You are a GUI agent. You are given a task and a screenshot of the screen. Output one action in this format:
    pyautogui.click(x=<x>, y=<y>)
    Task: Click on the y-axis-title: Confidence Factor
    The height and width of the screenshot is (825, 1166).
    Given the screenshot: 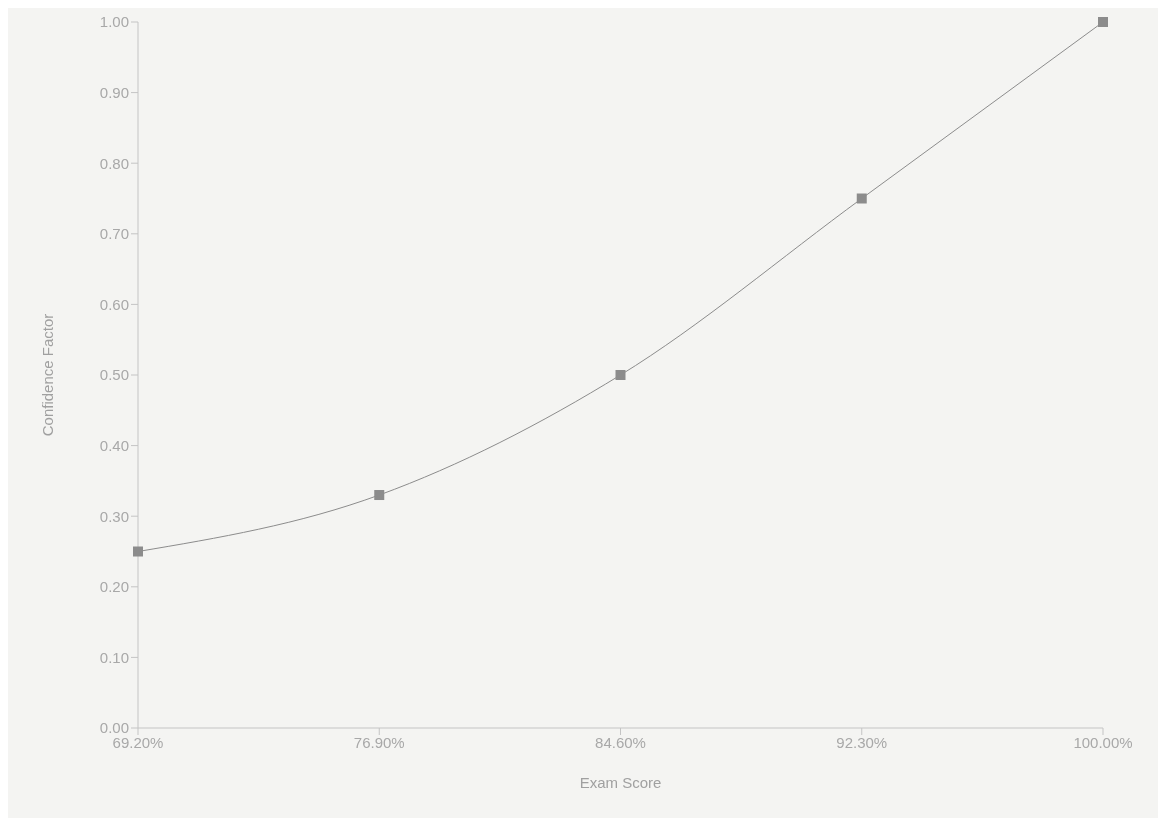 What is the action you would take?
    pyautogui.click(x=48, y=375)
    